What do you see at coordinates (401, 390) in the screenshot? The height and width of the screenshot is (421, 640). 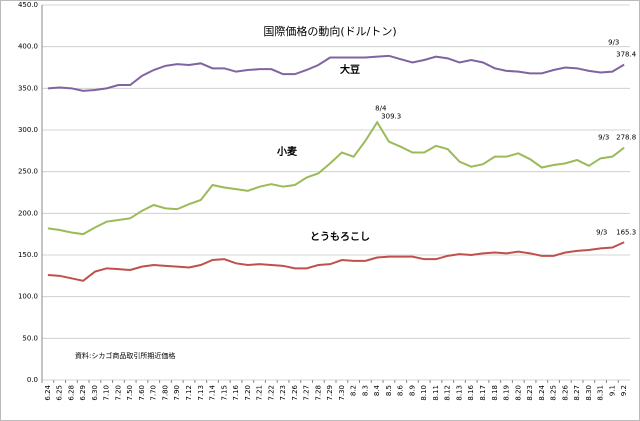 I see `x-tick-label: 8.6` at bounding box center [401, 390].